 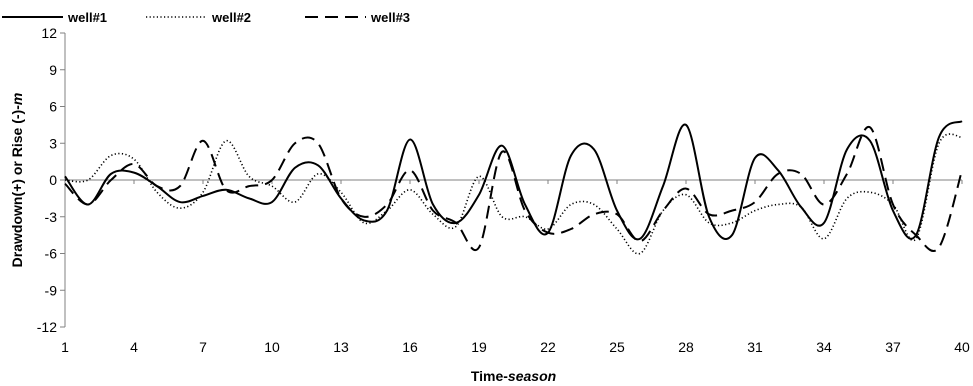 What do you see at coordinates (962, 347) in the screenshot?
I see `x-tick-label: 40` at bounding box center [962, 347].